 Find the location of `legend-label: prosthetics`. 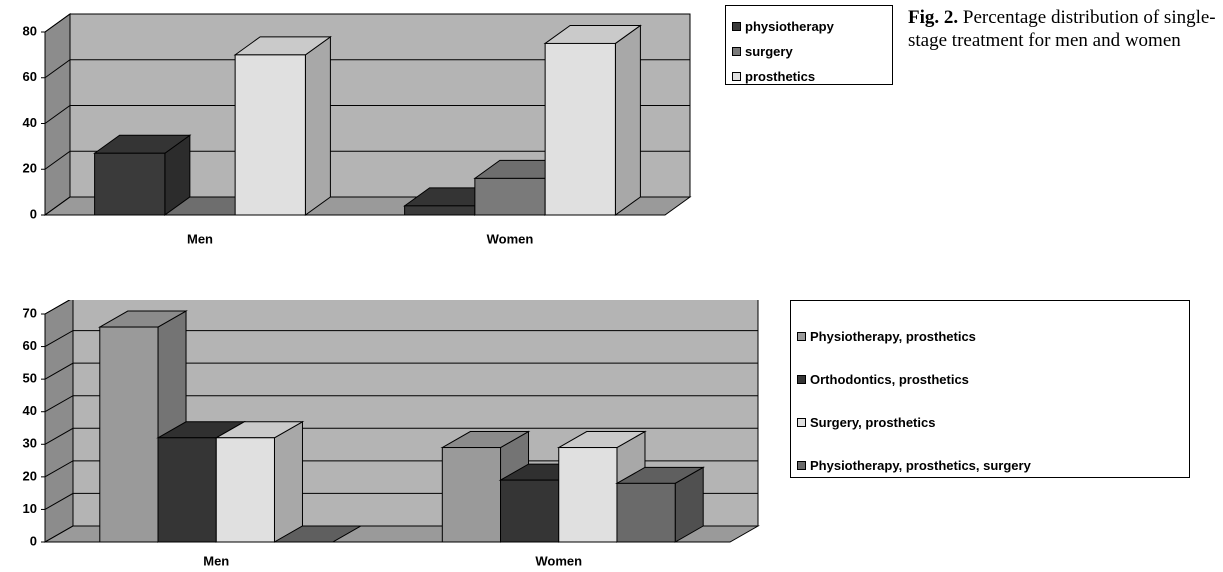

legend-label: prosthetics is located at coordinates (780, 76).